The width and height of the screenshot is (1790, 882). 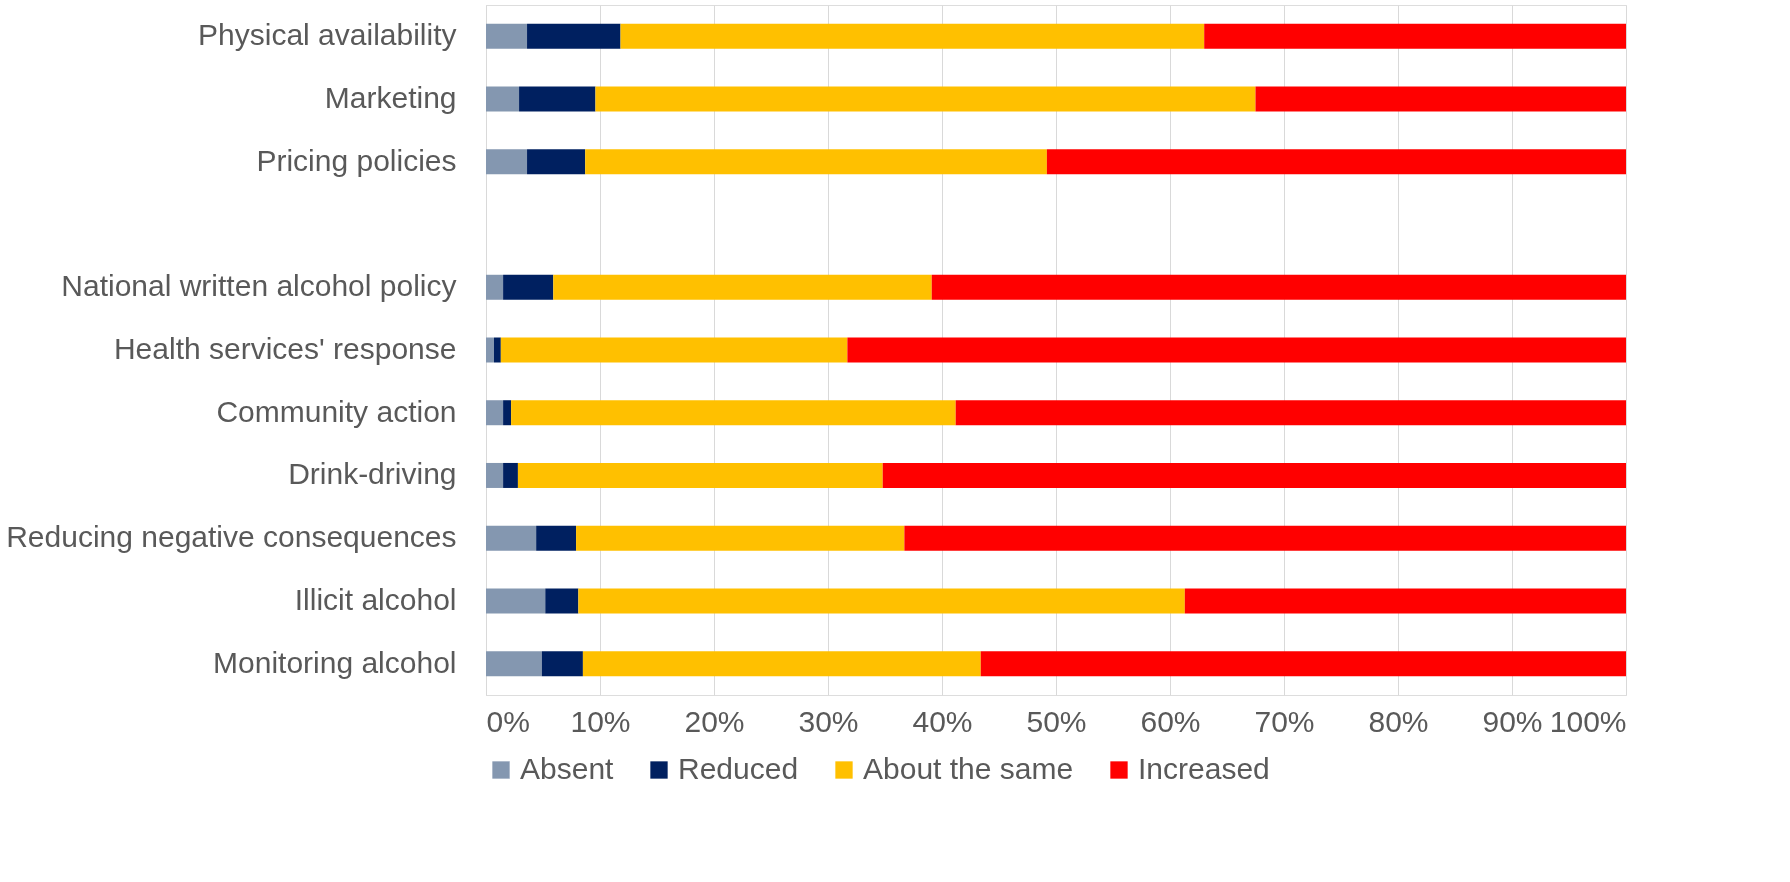 I want to click on y-tick-label: Drink-driving, so click(x=372, y=474).